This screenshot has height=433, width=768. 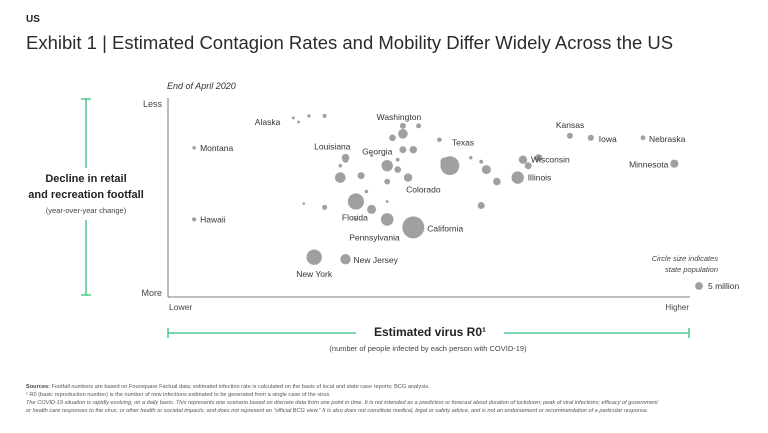 What do you see at coordinates (201, 86) in the screenshot?
I see `chart-subtitle: End of April 2020` at bounding box center [201, 86].